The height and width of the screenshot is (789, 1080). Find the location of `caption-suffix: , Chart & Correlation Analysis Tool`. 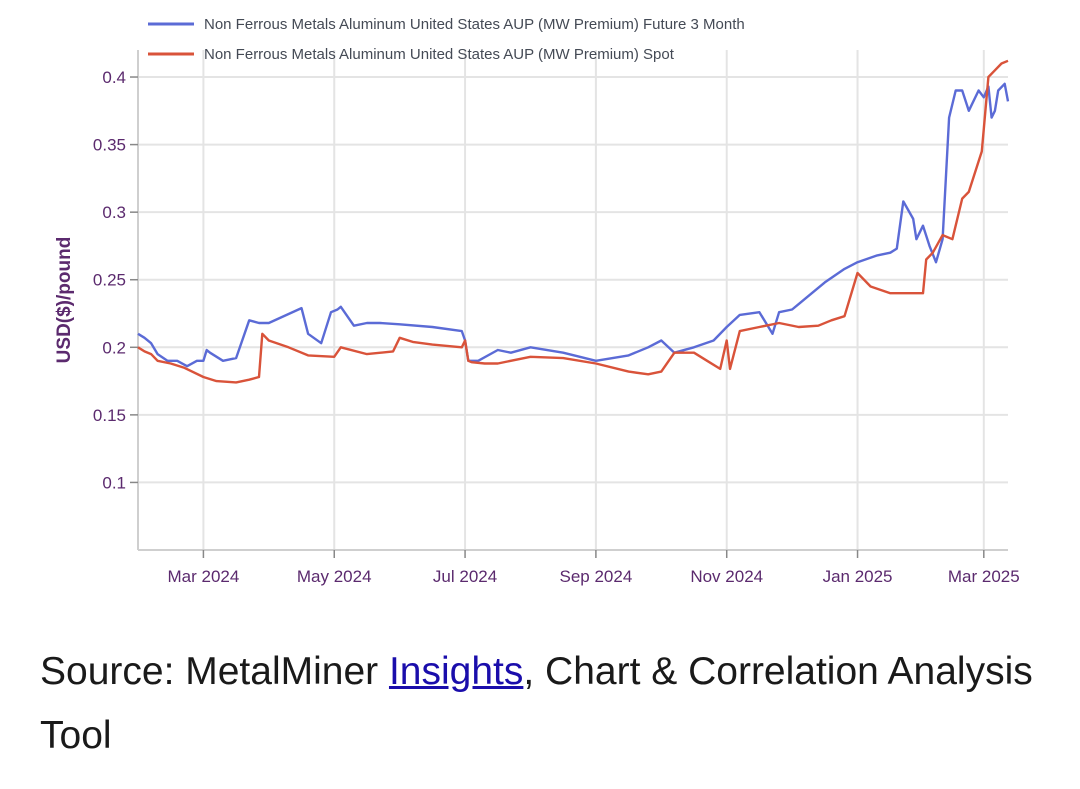

caption-suffix: , Chart & Correlation Analysis Tool is located at coordinates (536, 703).